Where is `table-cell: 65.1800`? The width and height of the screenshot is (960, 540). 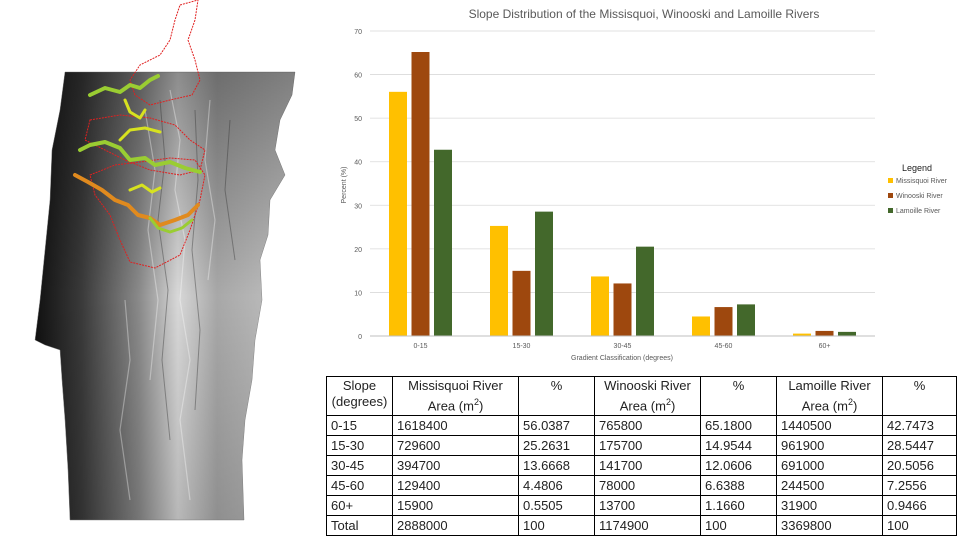
table-cell: 65.1800 is located at coordinates (738, 426).